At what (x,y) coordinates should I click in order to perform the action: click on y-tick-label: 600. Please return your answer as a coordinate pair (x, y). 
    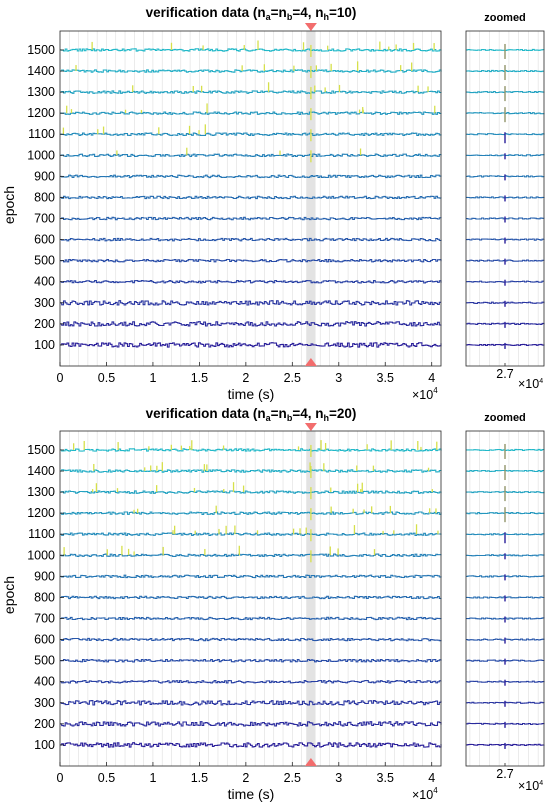
    Looking at the image, I should click on (44, 640).